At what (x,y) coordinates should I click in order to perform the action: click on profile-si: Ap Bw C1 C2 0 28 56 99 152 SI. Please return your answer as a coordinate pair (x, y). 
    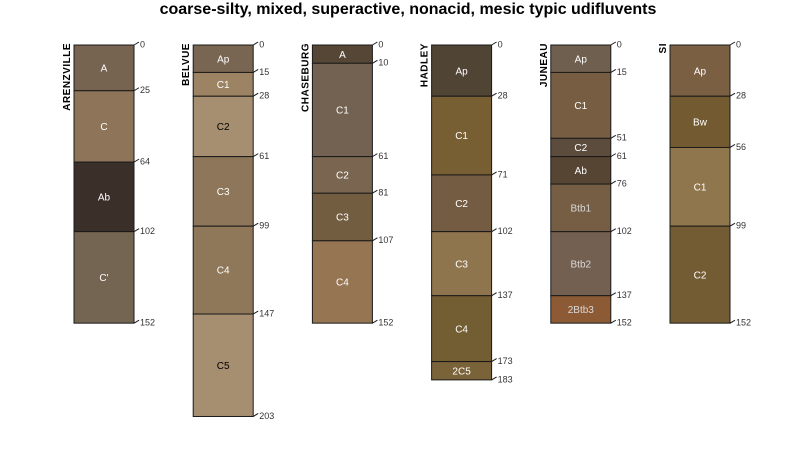
    Looking at the image, I should click on (704, 183).